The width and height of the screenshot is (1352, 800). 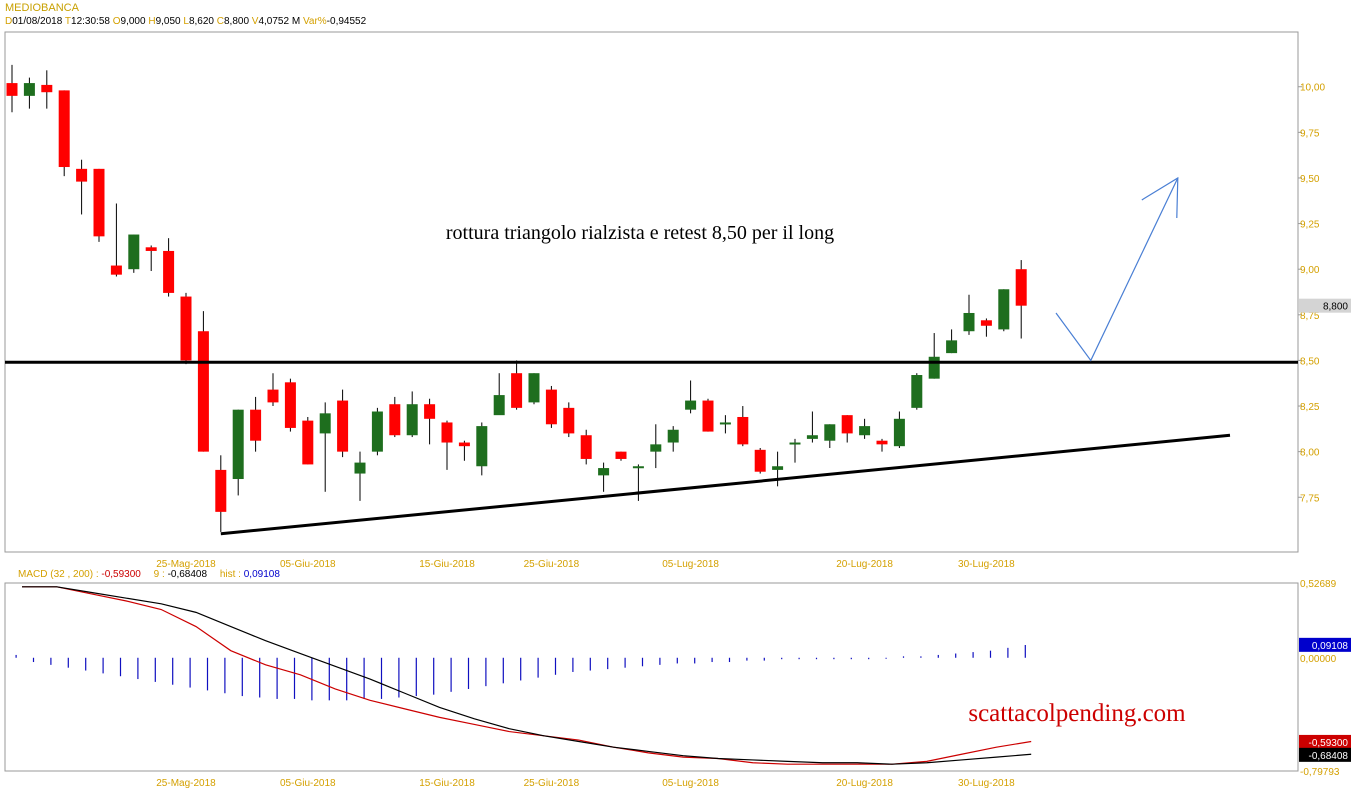 What do you see at coordinates (37, 21) in the screenshot?
I see `field-value-date: 01/08/2018` at bounding box center [37, 21].